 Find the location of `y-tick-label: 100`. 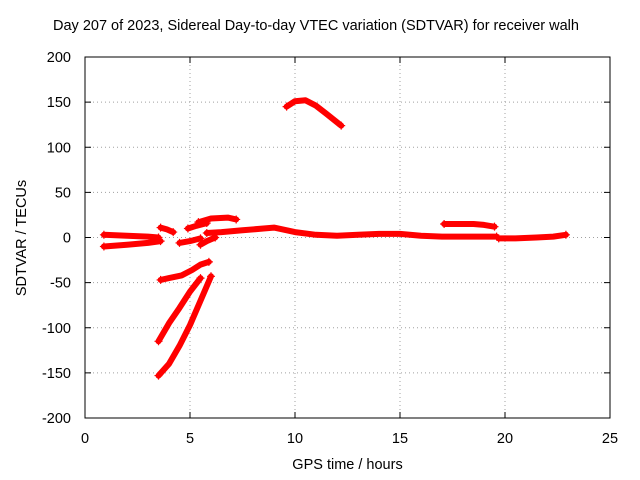

y-tick-label: 100 is located at coordinates (59, 148).